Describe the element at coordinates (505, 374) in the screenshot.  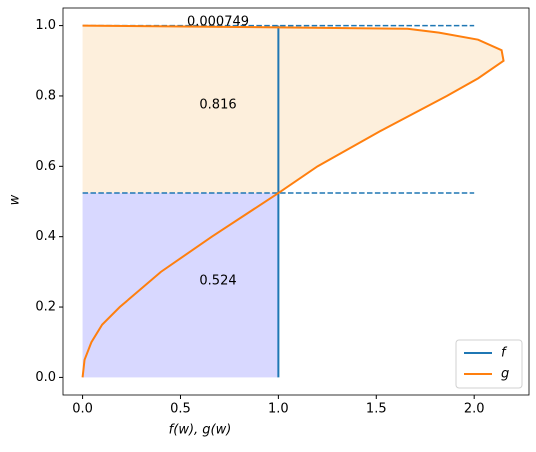
I see `legend-label: g` at that location.